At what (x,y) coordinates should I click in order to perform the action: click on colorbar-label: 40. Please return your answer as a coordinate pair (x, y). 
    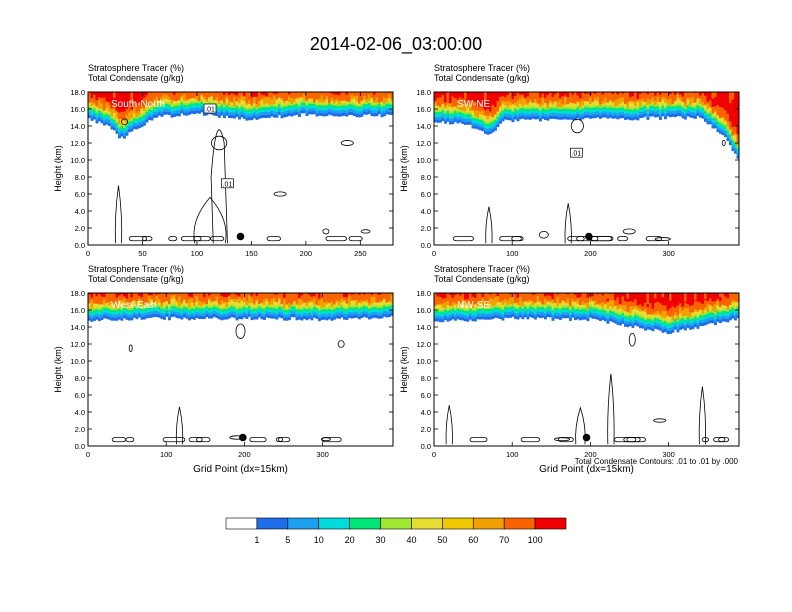
    Looking at the image, I should click on (411, 540).